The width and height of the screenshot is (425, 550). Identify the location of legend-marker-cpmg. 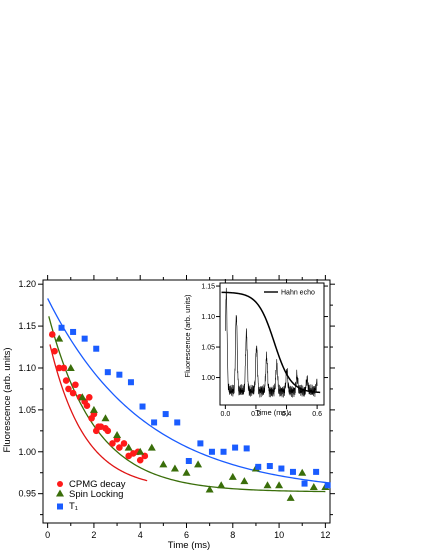
(60, 484).